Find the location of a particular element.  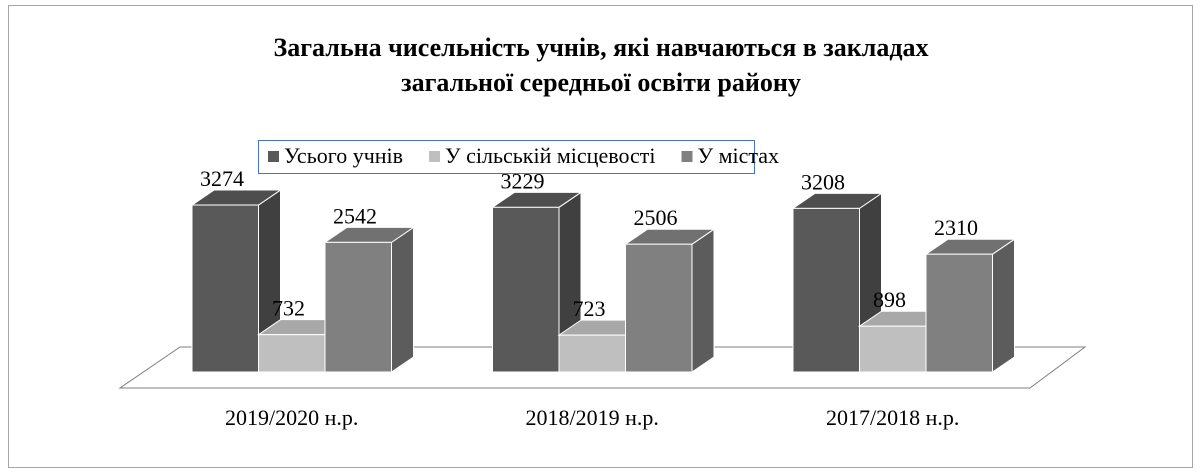

data-label: 898 is located at coordinates (889, 299).